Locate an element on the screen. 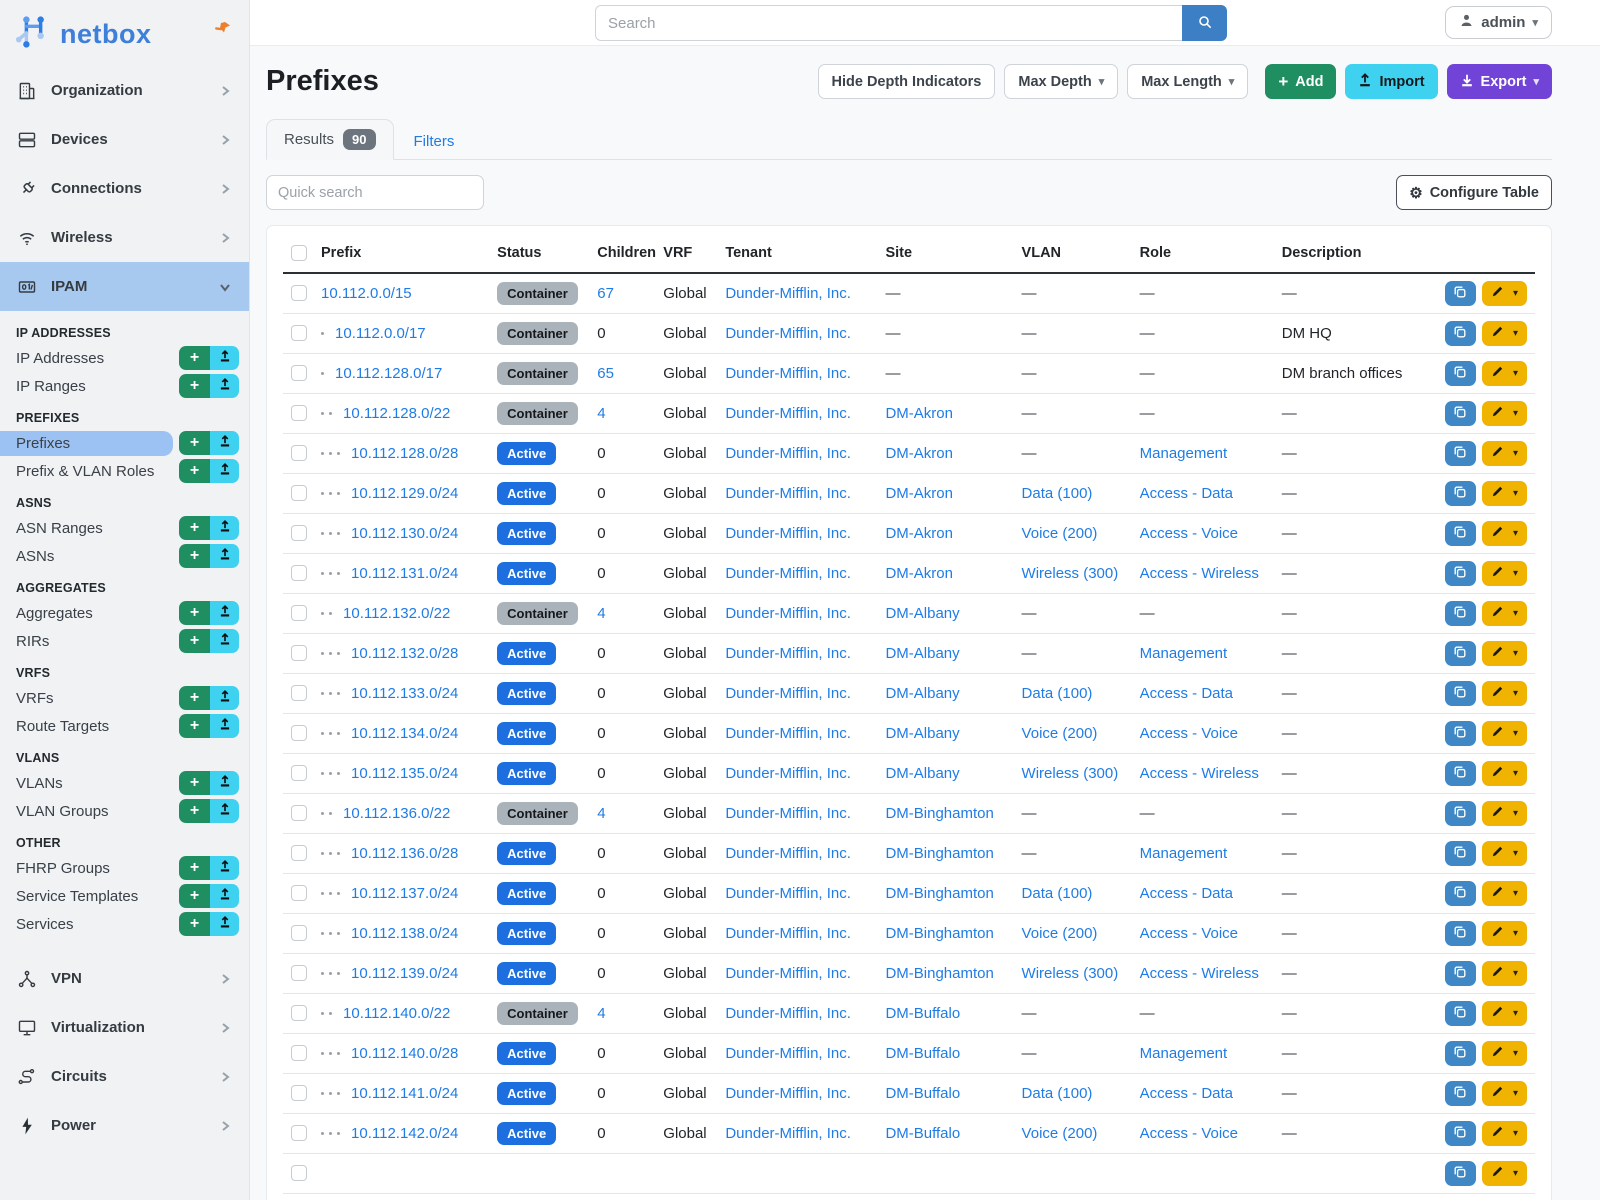  sidebar-item-vlan-groups: VLAN Groups + is located at coordinates (124, 811).